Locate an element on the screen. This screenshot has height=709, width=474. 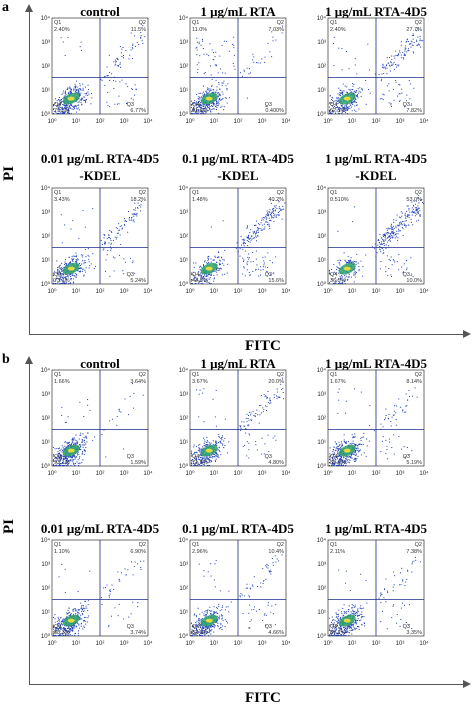
q4-percent: 62.1% is located at coordinates (338, 111).